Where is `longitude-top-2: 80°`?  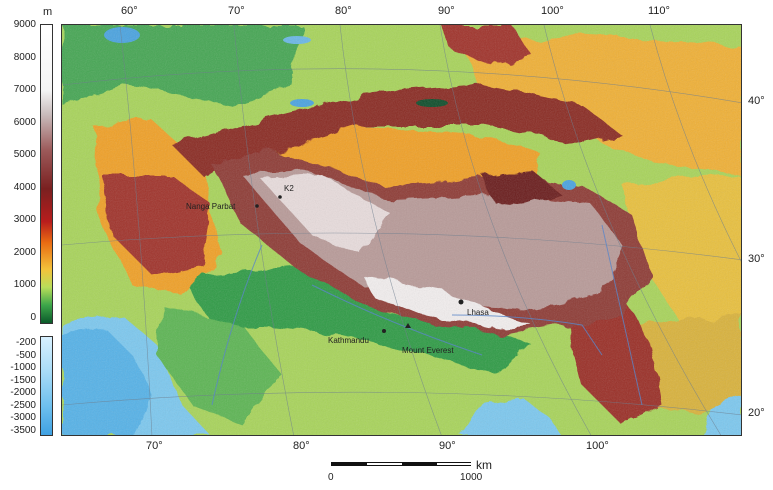
longitude-top-2: 80° is located at coordinates (343, 11).